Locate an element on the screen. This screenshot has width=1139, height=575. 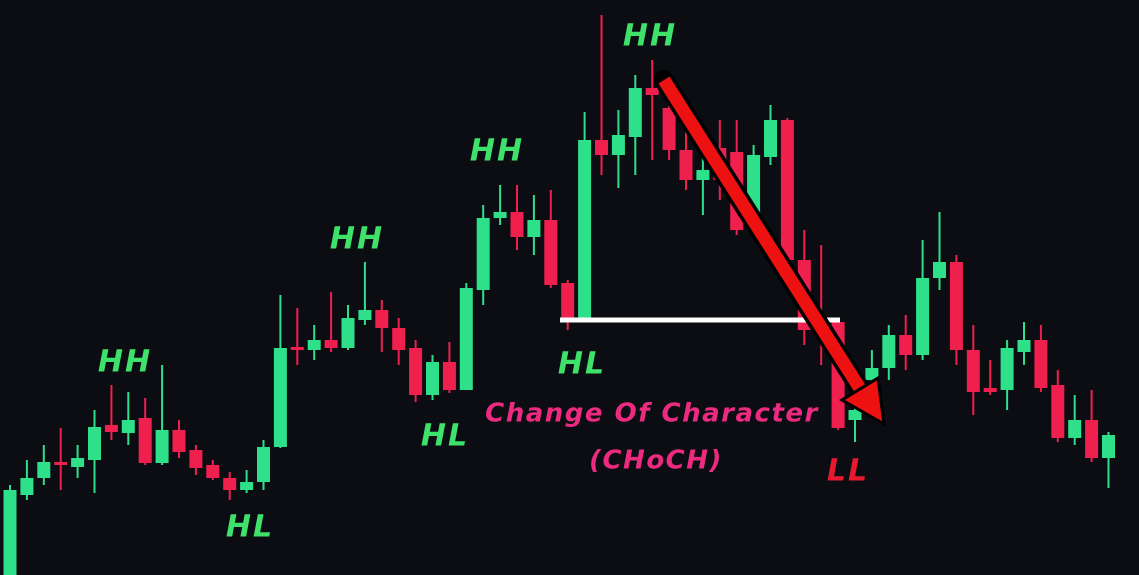
arrow is located at coordinates (770, 248).